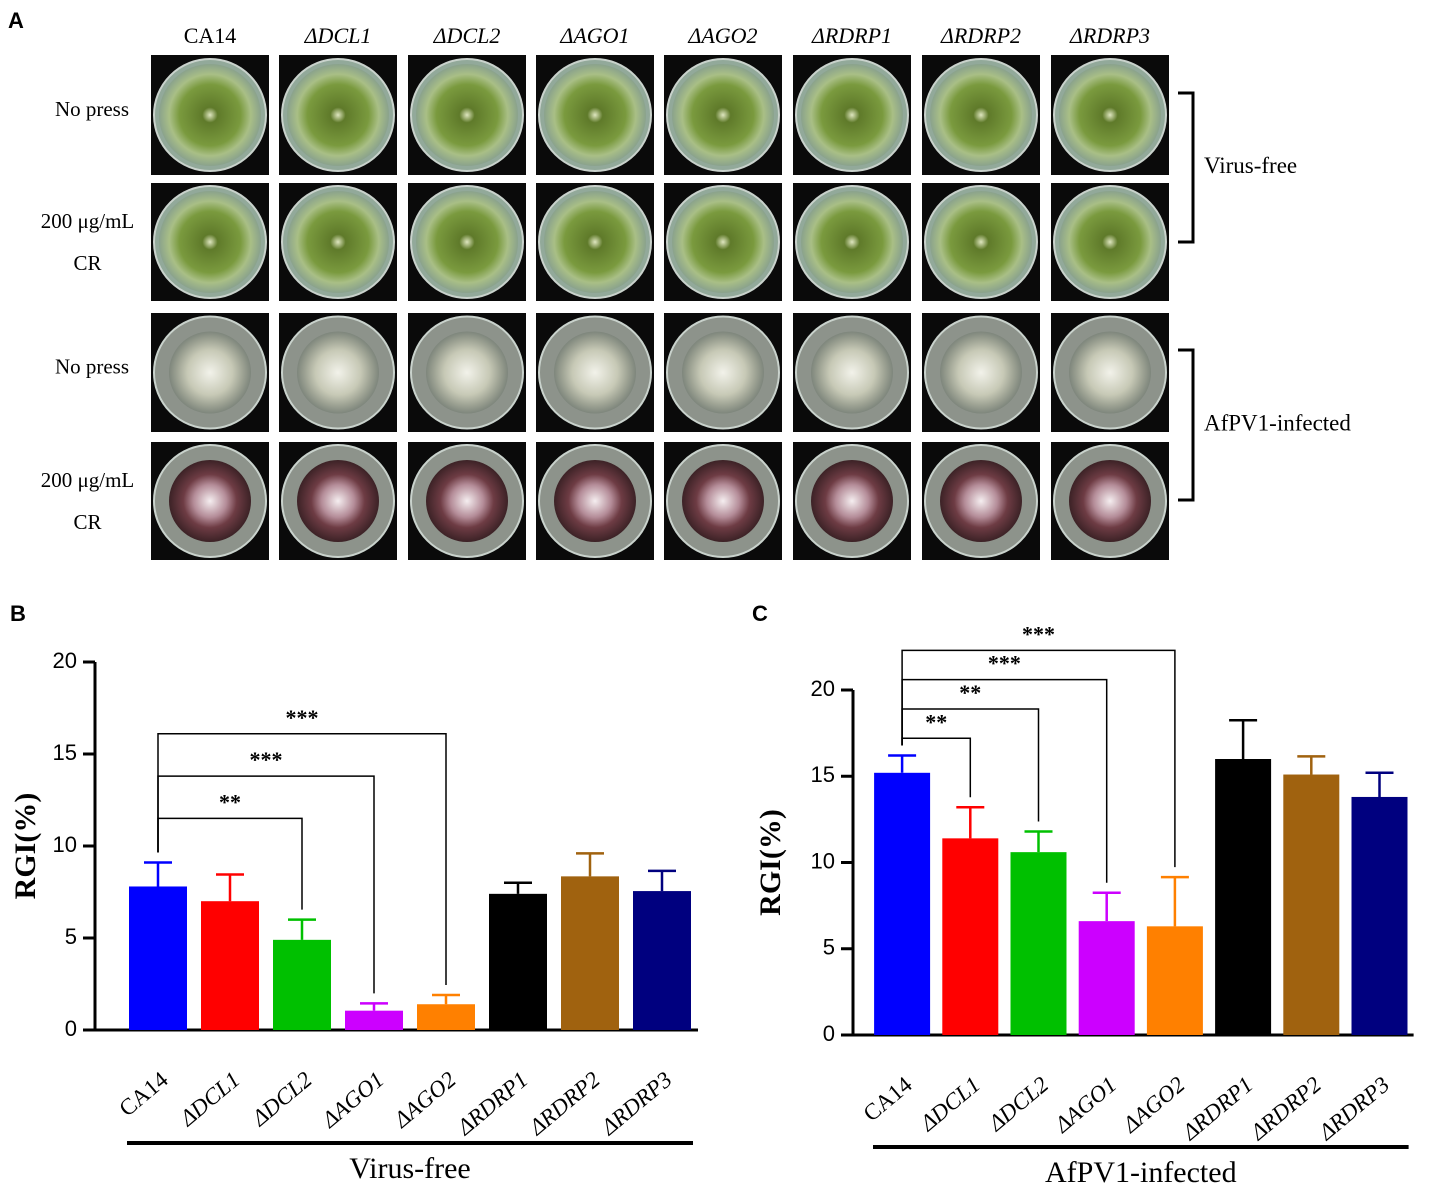  I want to click on x-tick-label: ΔAGO2, so click(424, 1100).